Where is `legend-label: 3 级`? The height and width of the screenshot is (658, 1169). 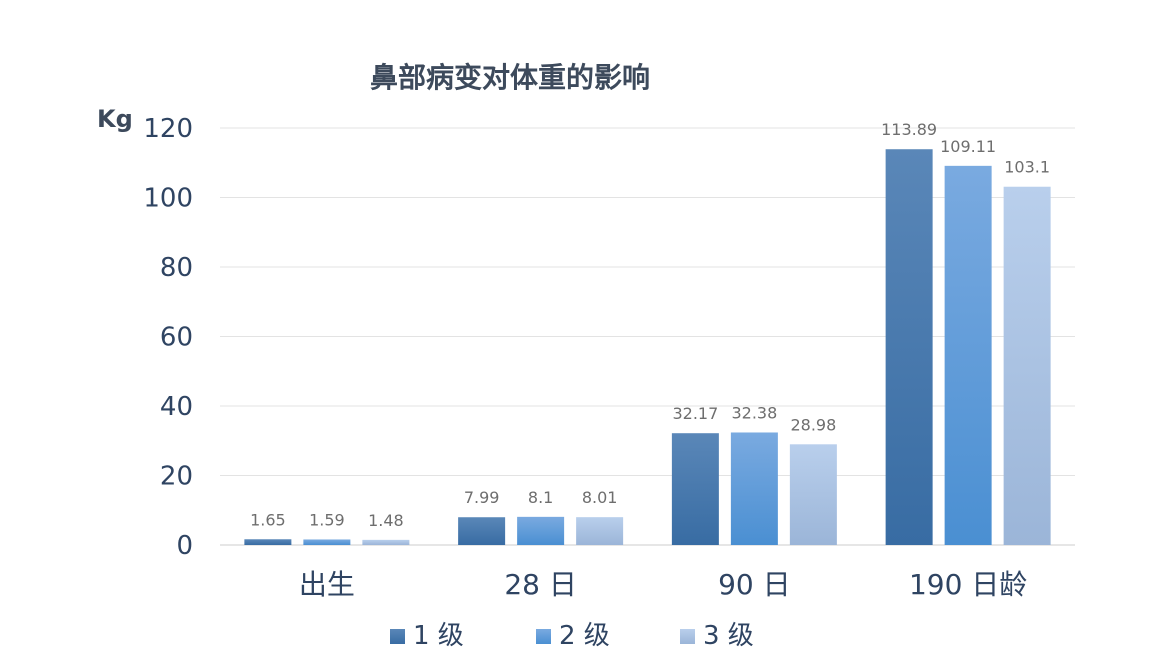 legend-label: 3 级 is located at coordinates (728, 636).